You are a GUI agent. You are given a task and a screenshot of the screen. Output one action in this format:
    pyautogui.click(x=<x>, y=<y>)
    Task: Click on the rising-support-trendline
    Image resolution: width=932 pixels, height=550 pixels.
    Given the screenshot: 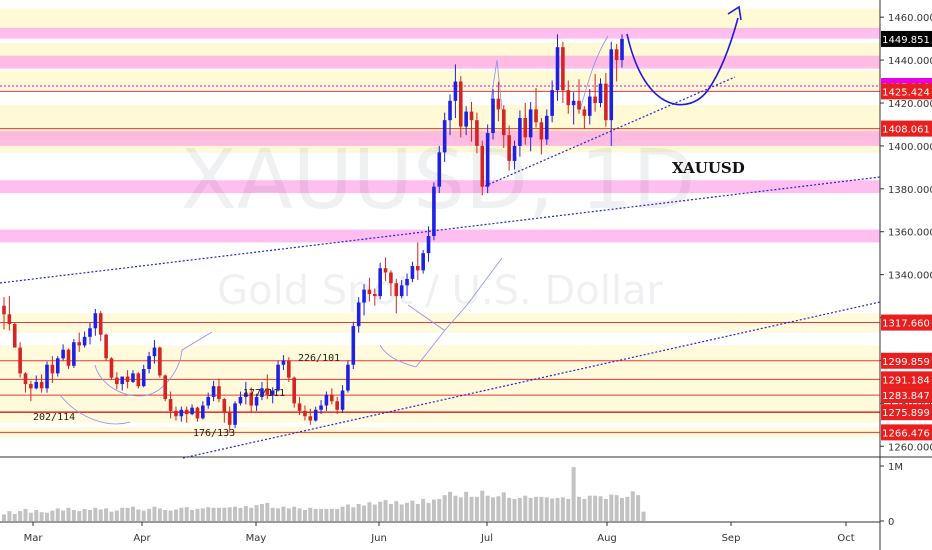 What is the action you would take?
    pyautogui.click(x=610, y=131)
    